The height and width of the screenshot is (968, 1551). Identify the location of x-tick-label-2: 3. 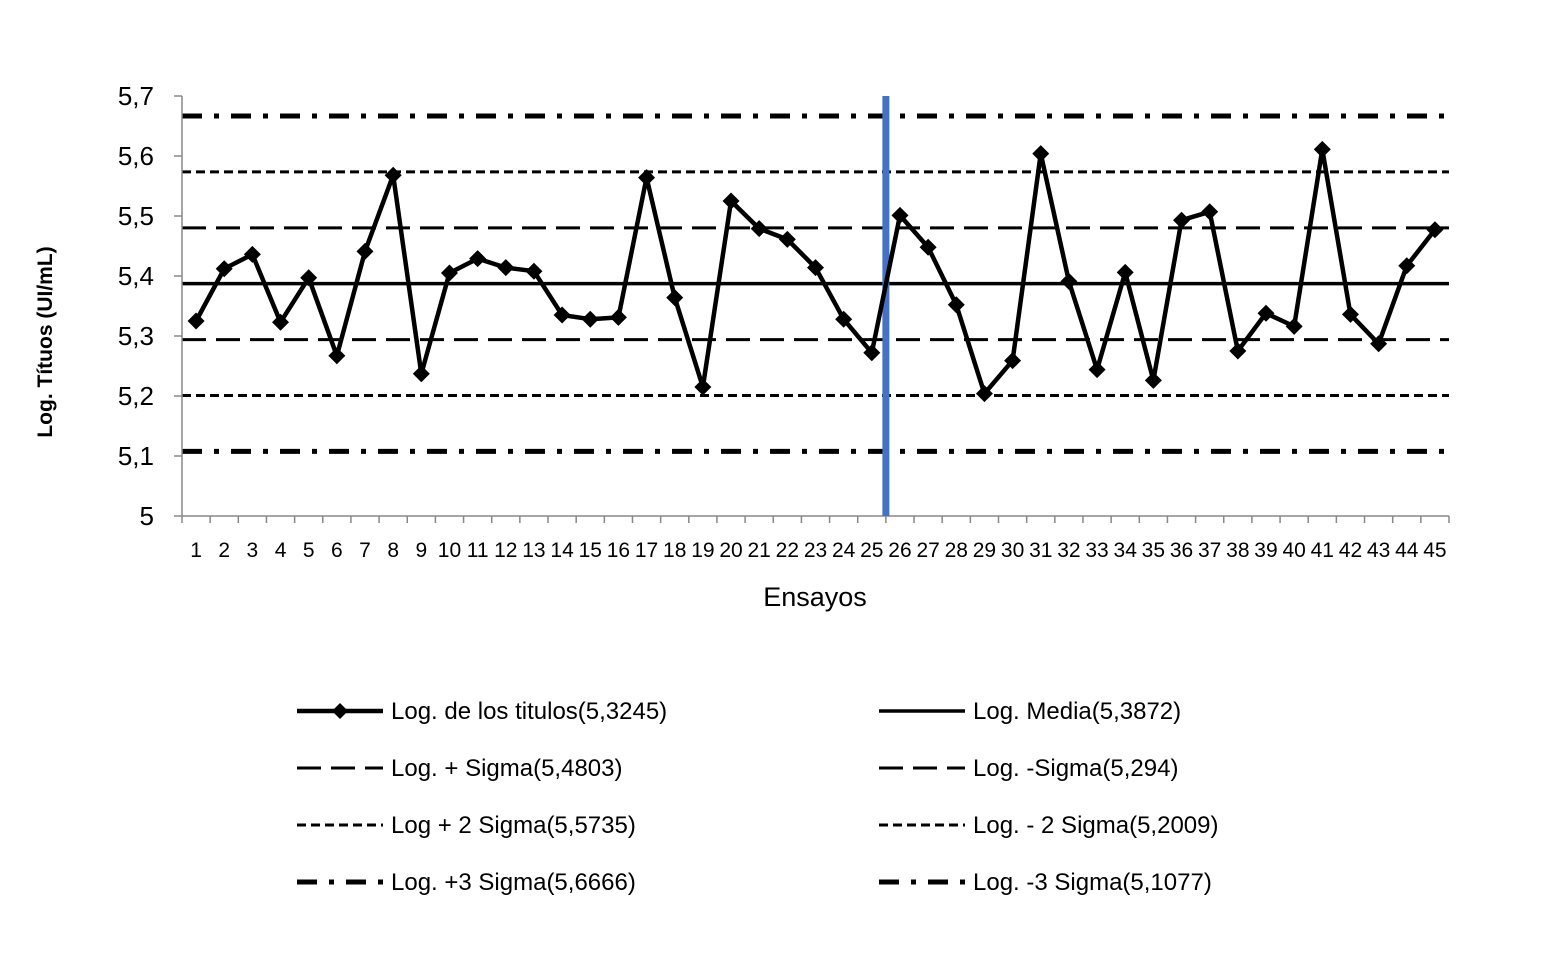
(253, 550).